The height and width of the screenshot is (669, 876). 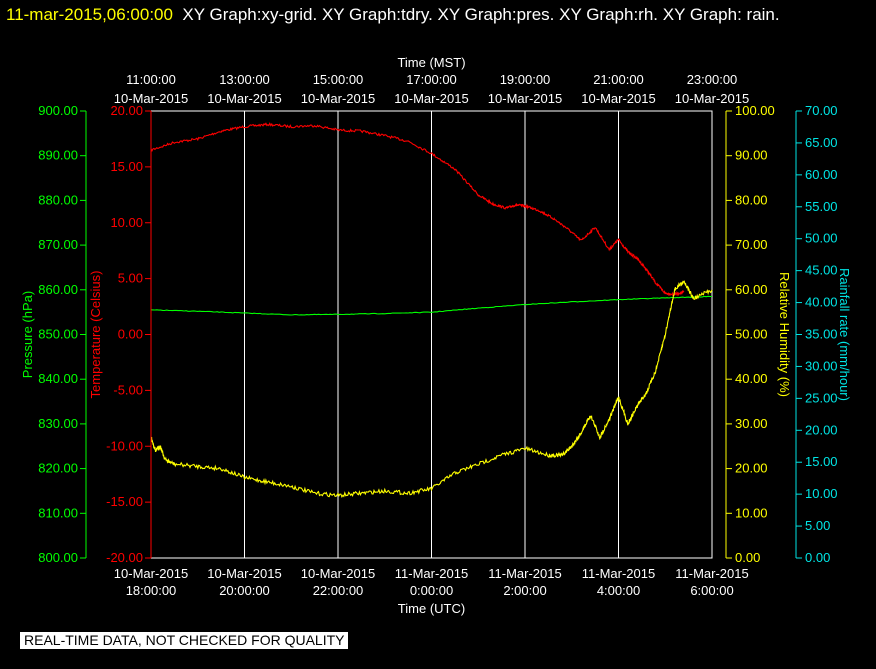 I want to click on rain-tick-label: 50.00, so click(x=821, y=238).